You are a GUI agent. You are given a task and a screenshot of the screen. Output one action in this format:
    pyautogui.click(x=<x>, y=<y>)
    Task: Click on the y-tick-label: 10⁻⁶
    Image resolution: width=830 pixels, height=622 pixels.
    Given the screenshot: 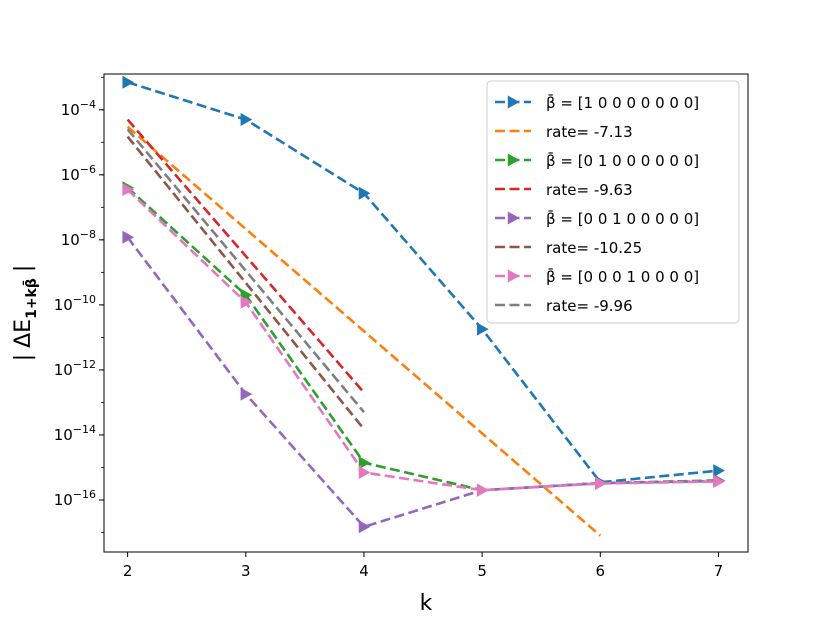 What is the action you would take?
    pyautogui.click(x=78, y=173)
    